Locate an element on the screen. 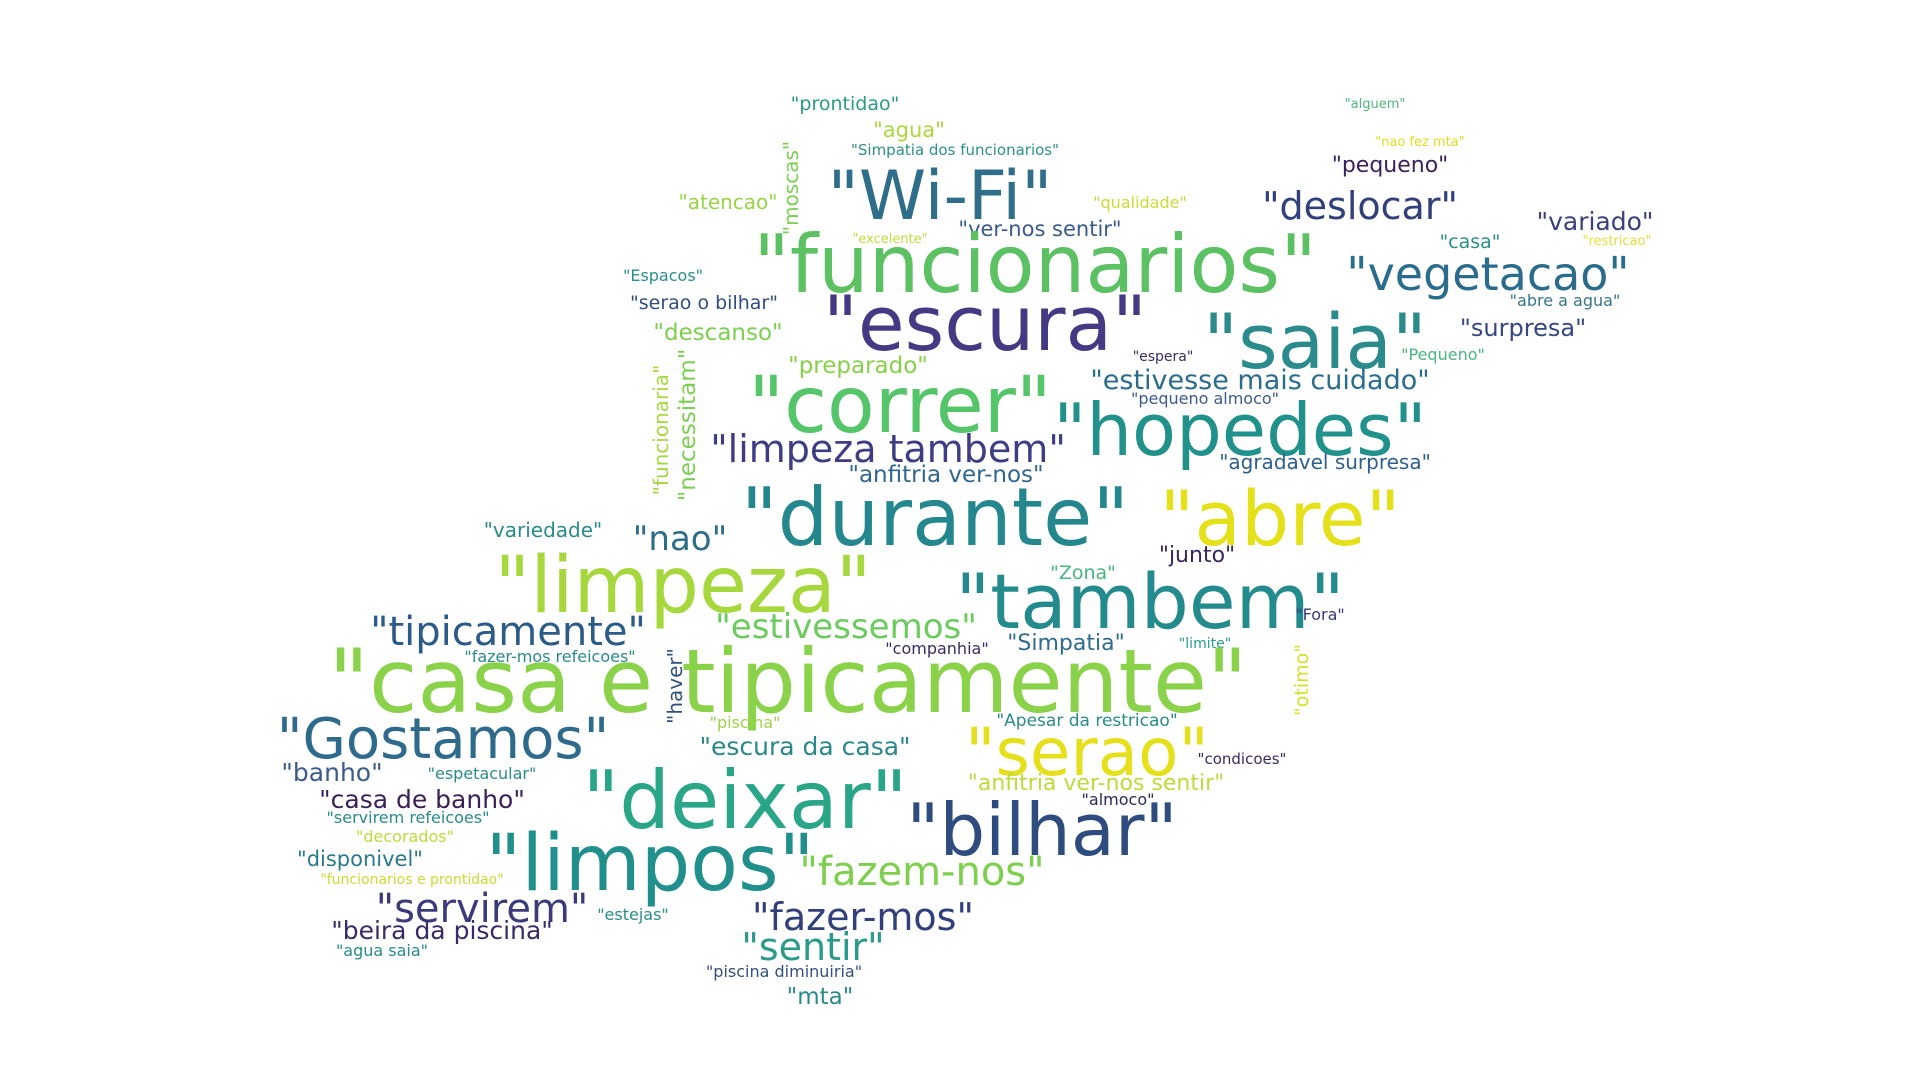 The height and width of the screenshot is (1080, 1920). word-nao: "nao" is located at coordinates (680, 539).